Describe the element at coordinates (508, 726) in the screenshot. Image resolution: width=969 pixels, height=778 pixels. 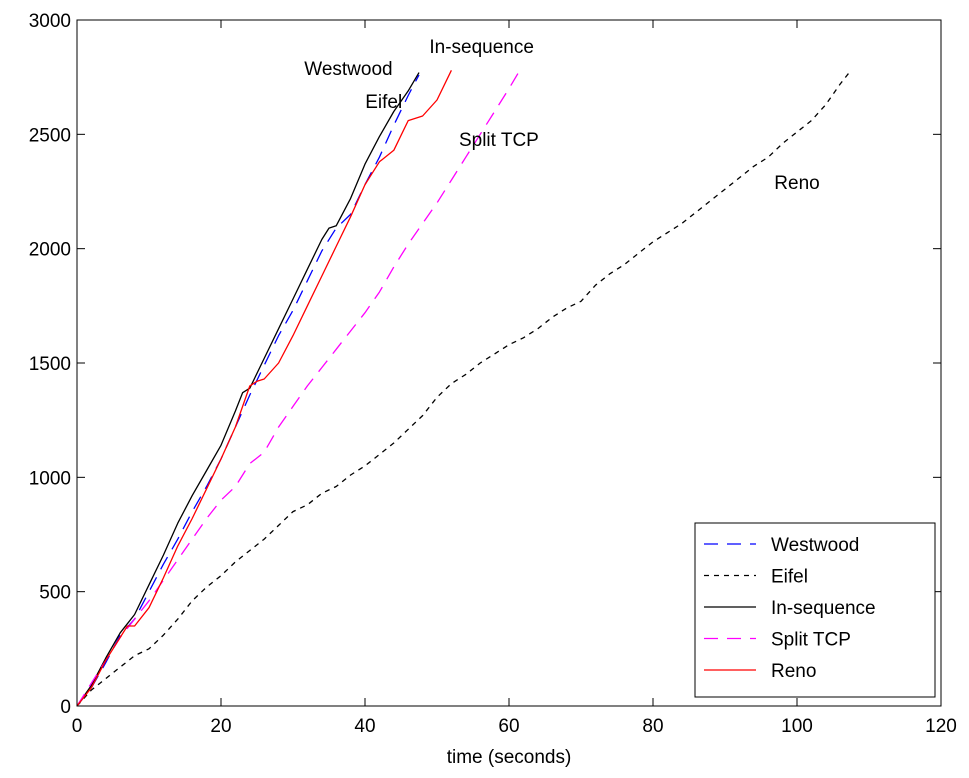
I see `x-tick-label: 60` at that location.